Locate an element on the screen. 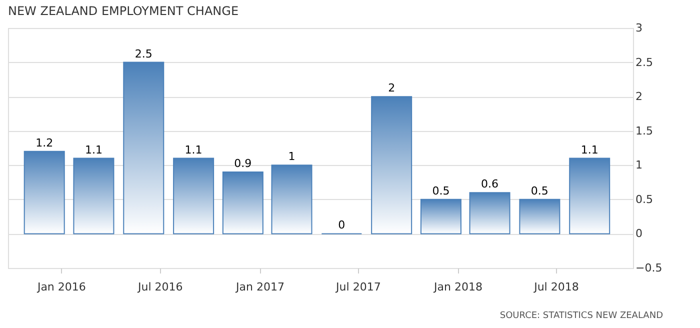  data-label: 1 is located at coordinates (292, 157).